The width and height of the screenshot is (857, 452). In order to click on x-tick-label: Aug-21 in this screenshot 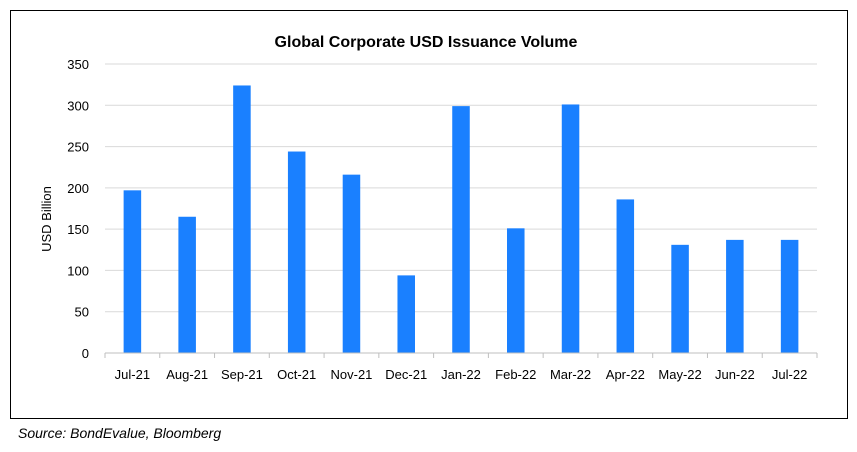, I will do `click(187, 374)`.